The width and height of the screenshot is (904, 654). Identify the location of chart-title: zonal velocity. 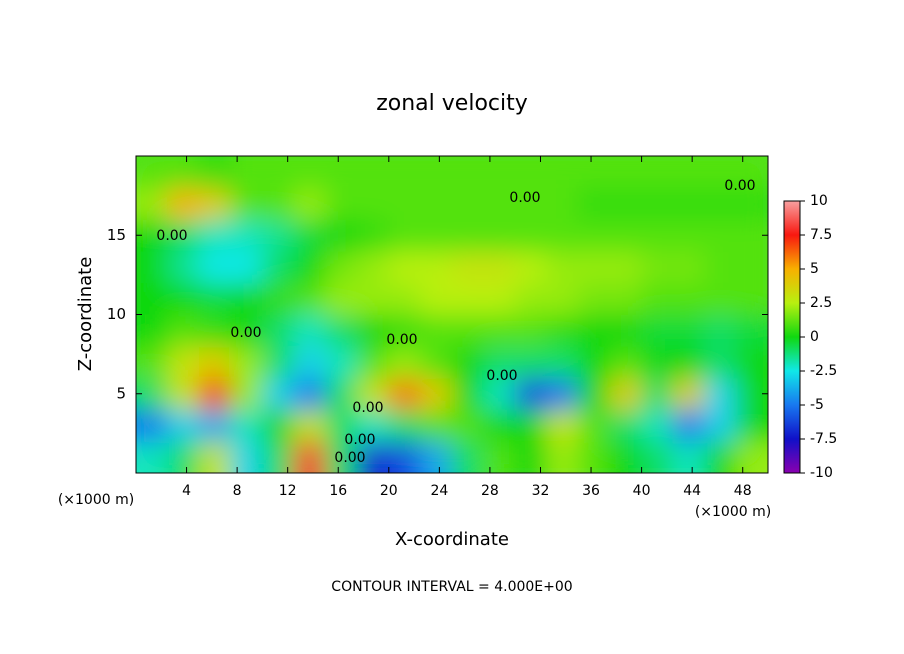
(452, 103).